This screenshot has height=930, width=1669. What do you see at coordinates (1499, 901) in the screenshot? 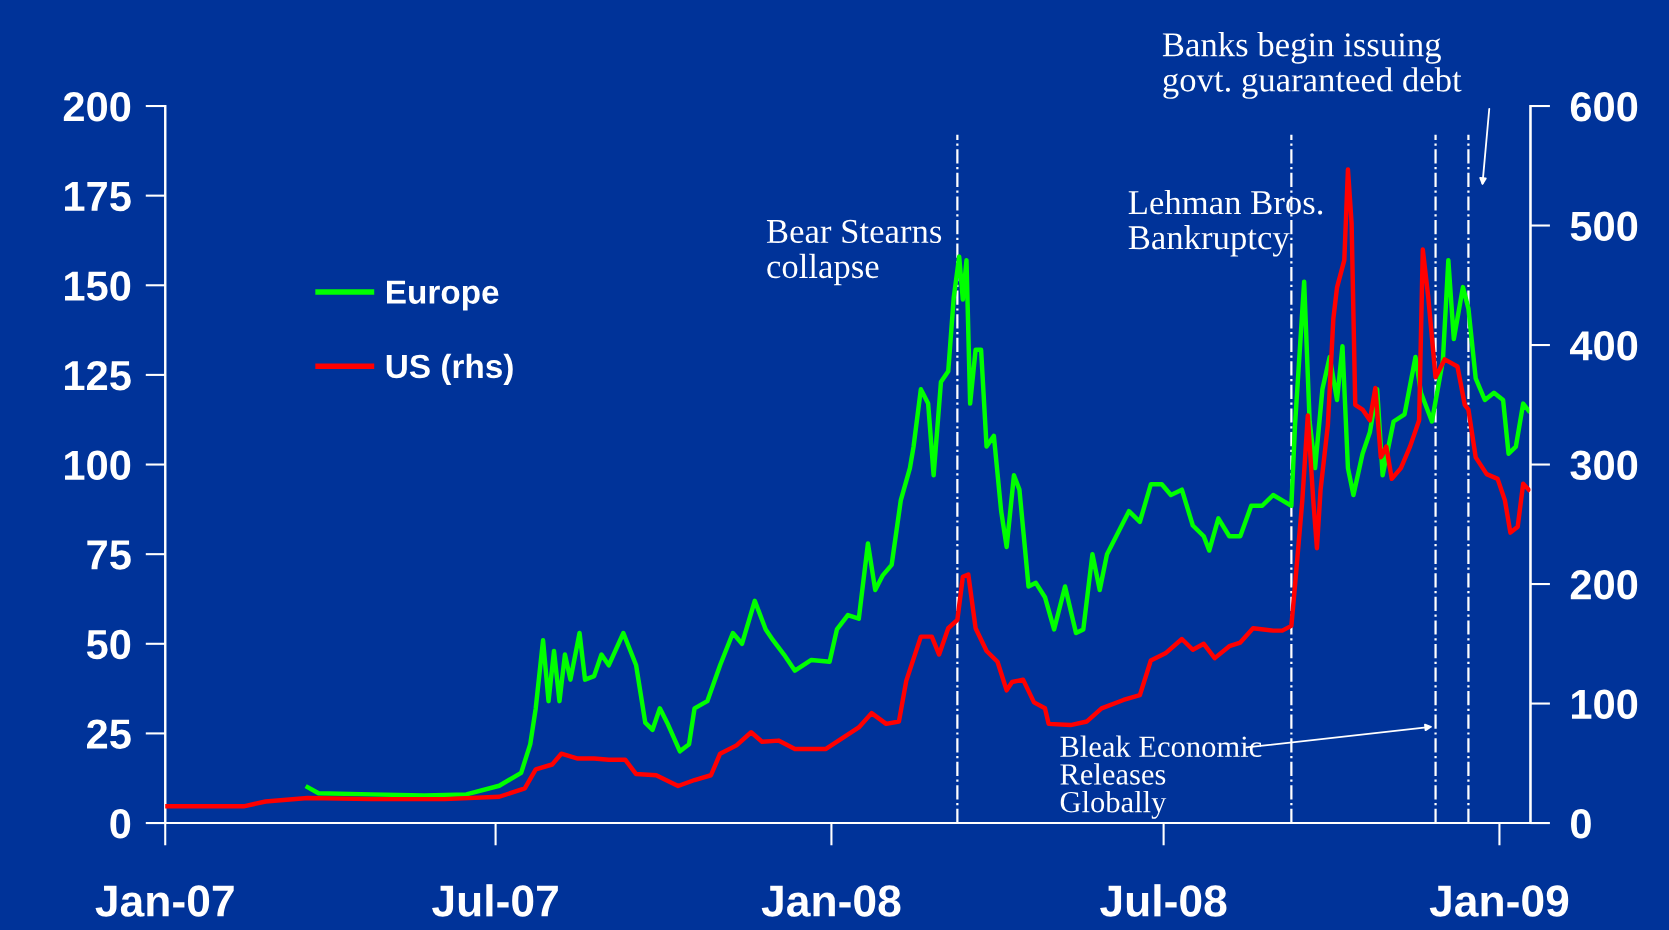
I see `x-tick-label: Jan-09` at bounding box center [1499, 901].